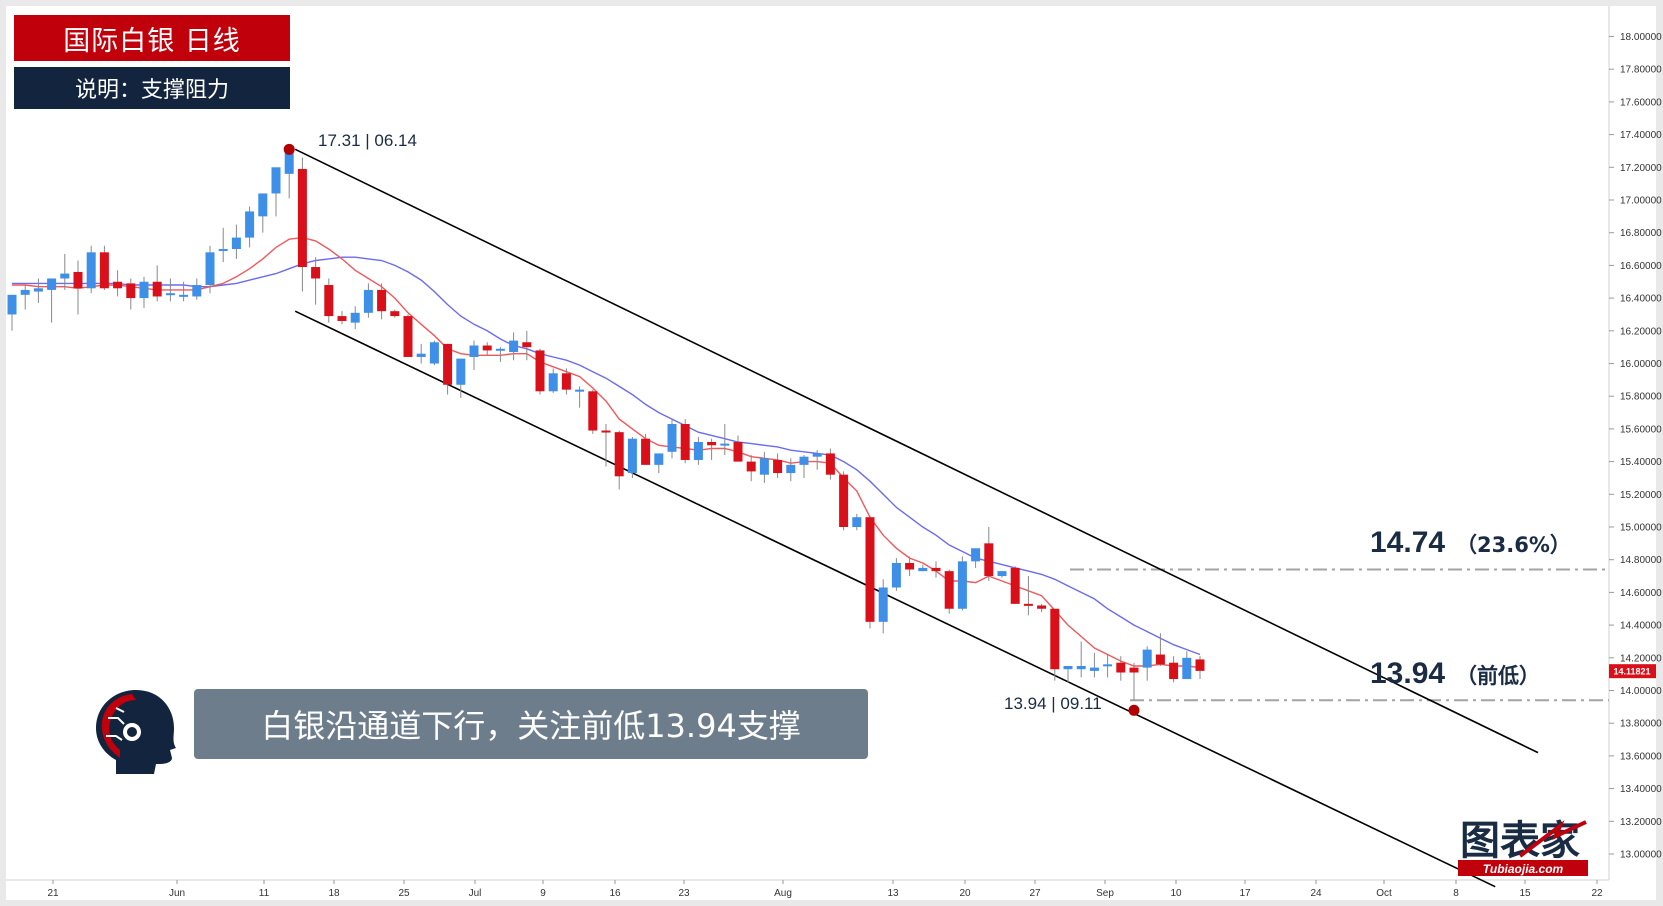  What do you see at coordinates (1035, 893) in the screenshot?
I see `x-tick-label: 27` at bounding box center [1035, 893].